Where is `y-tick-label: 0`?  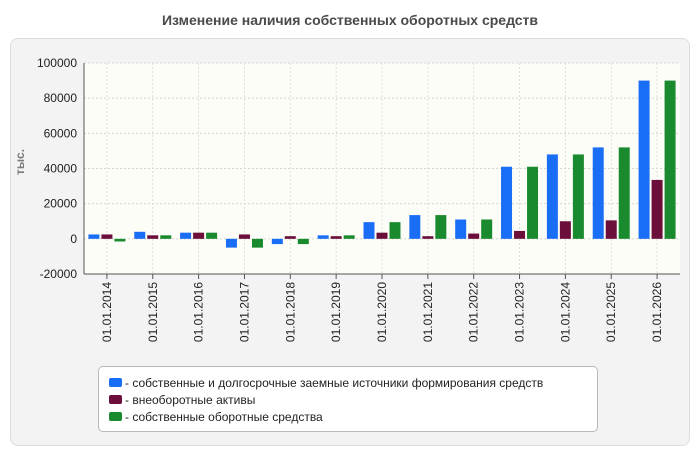
y-tick-label: 0 is located at coordinates (73, 239).